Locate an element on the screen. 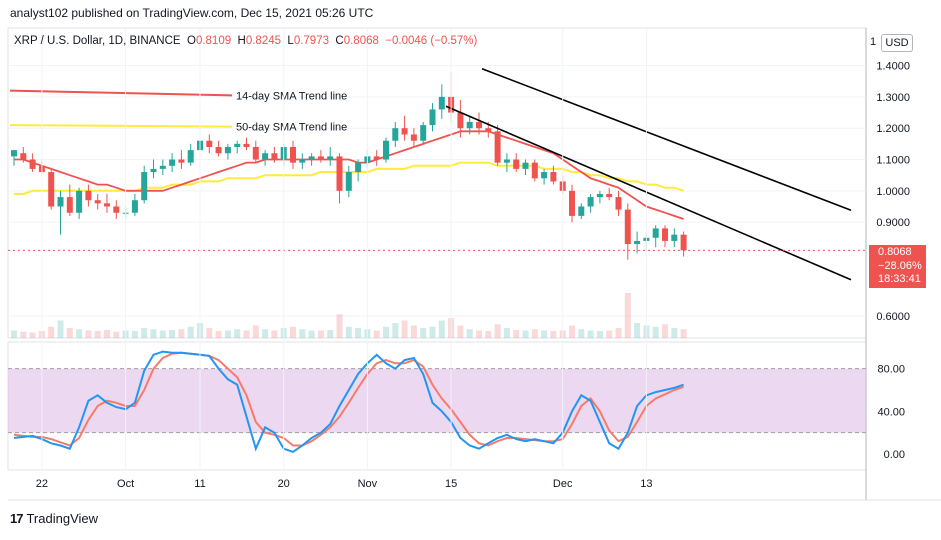 The image size is (941, 540). sma50-annotation-label: 50-day SMA Trend line is located at coordinates (291, 128).